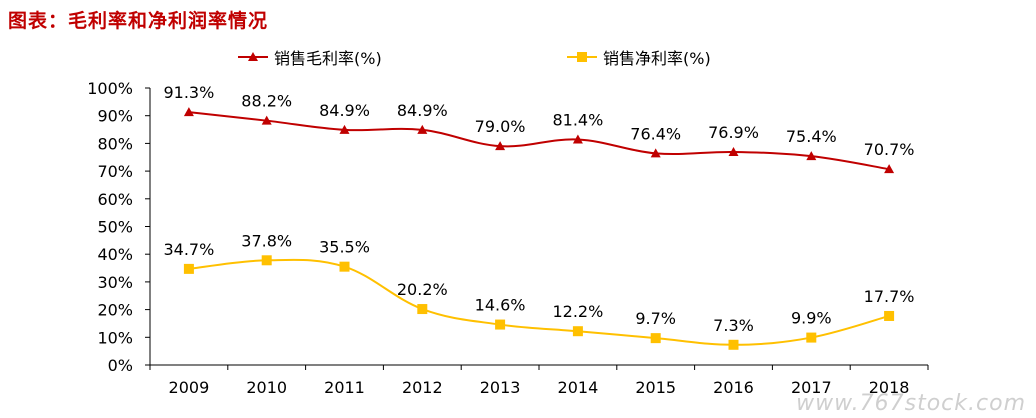  I want to click on x-tick-label: 2009, so click(189, 387).